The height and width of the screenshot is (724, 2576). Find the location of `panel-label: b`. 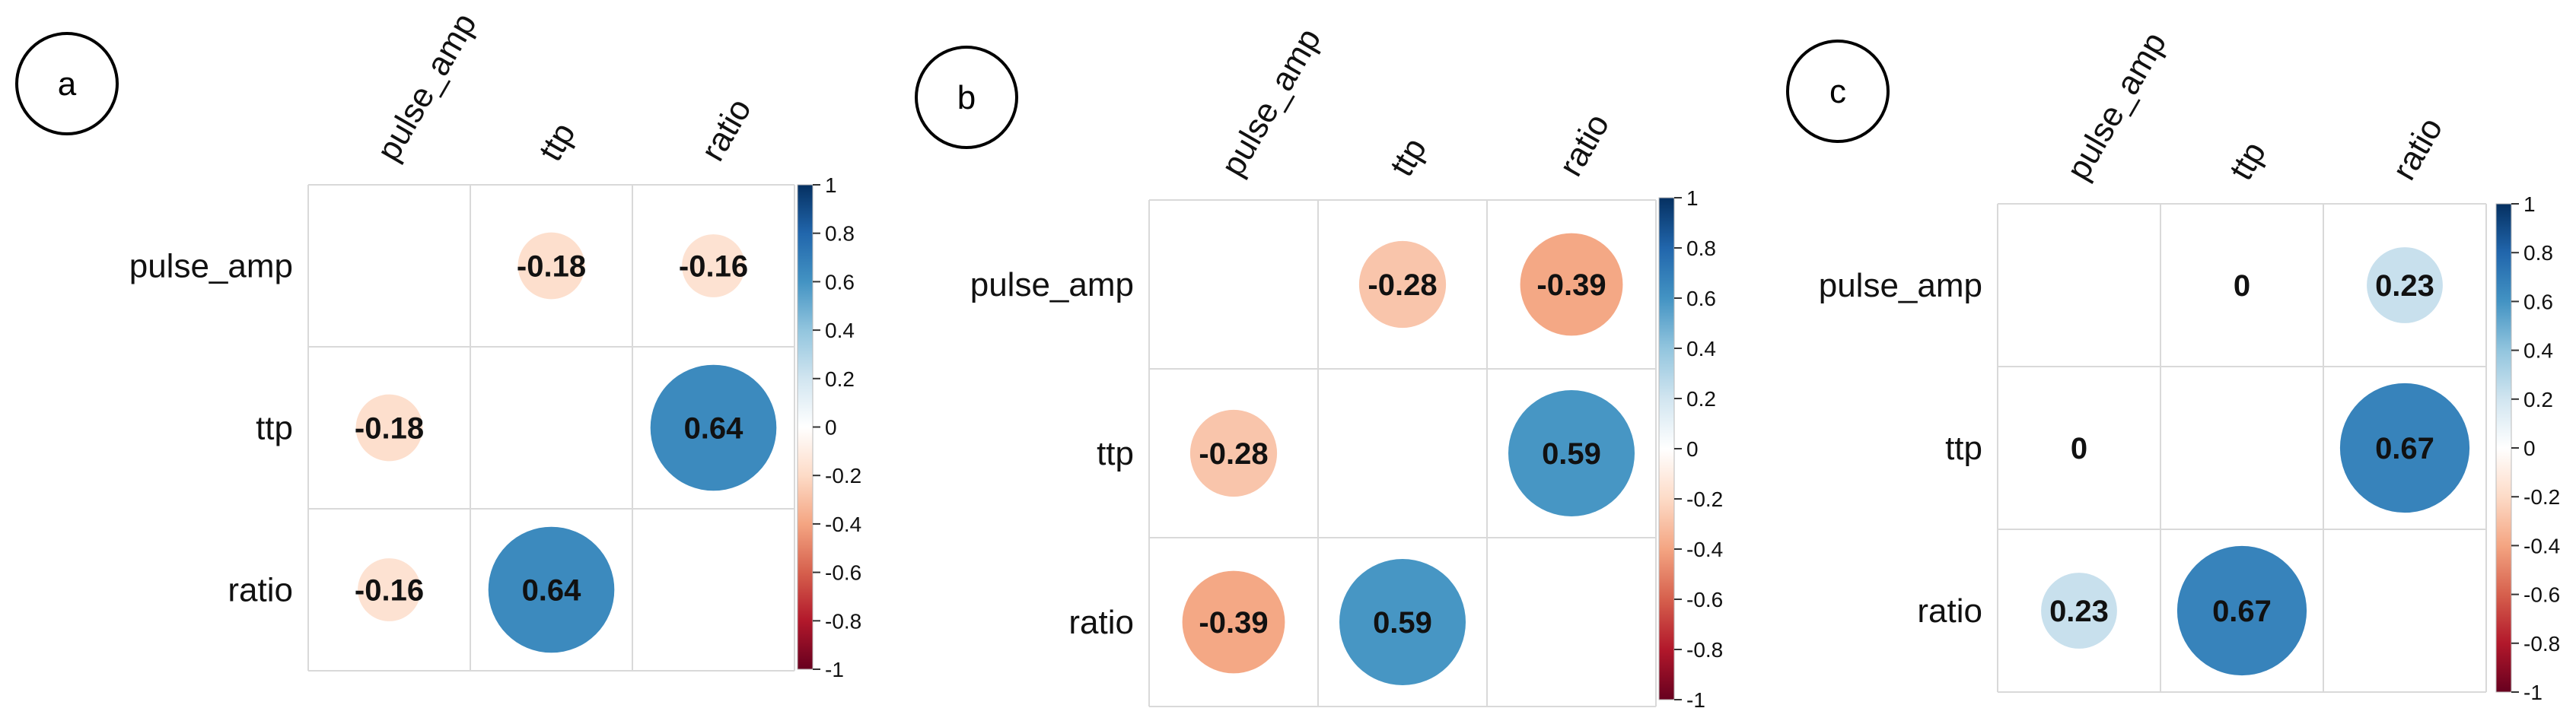

panel-label: b is located at coordinates (966, 97).